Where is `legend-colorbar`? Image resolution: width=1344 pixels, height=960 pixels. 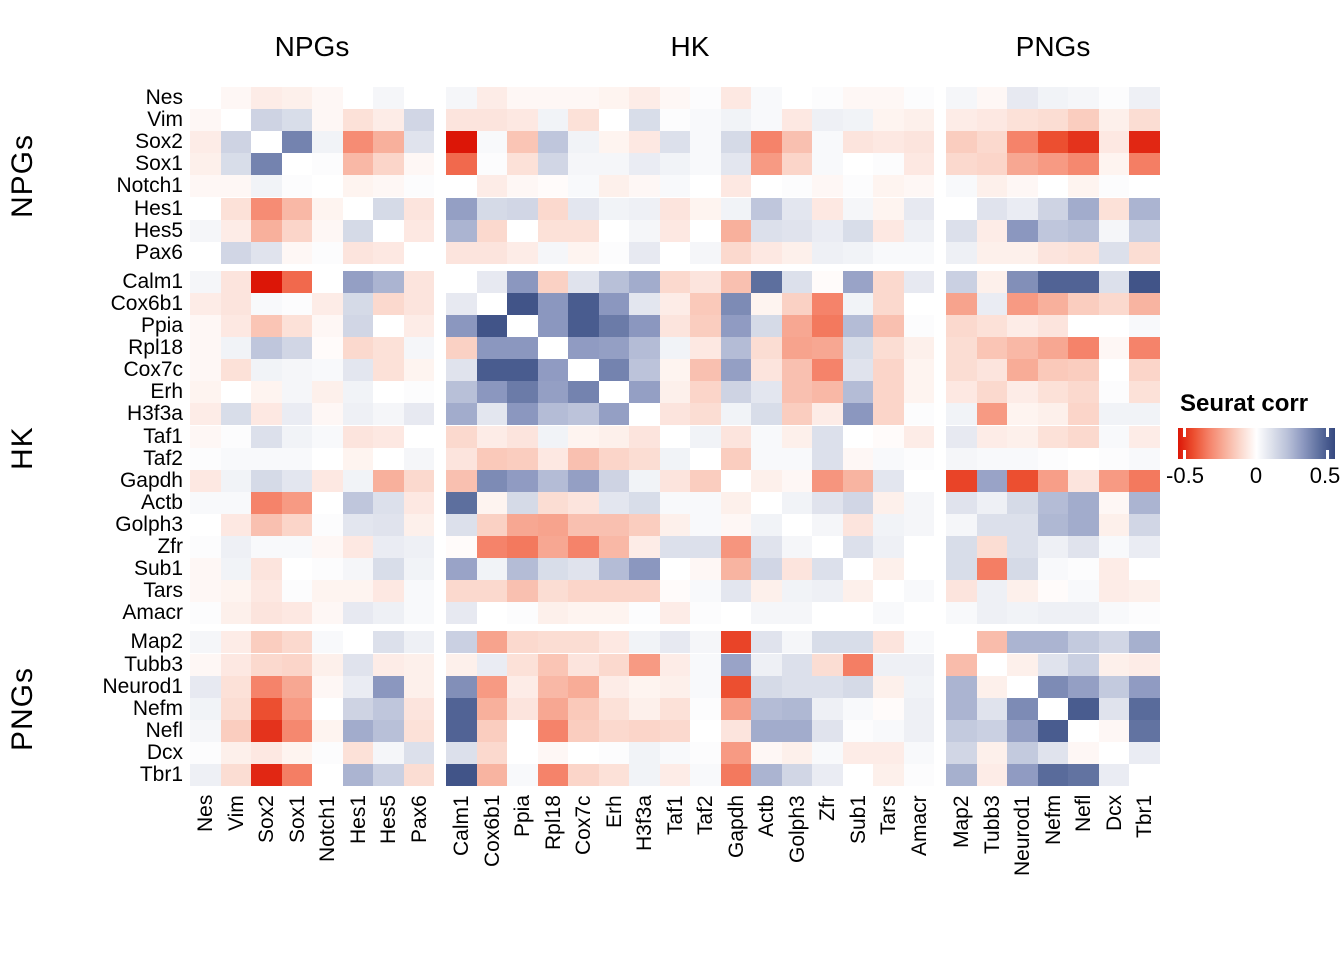 legend-colorbar is located at coordinates (1256, 443).